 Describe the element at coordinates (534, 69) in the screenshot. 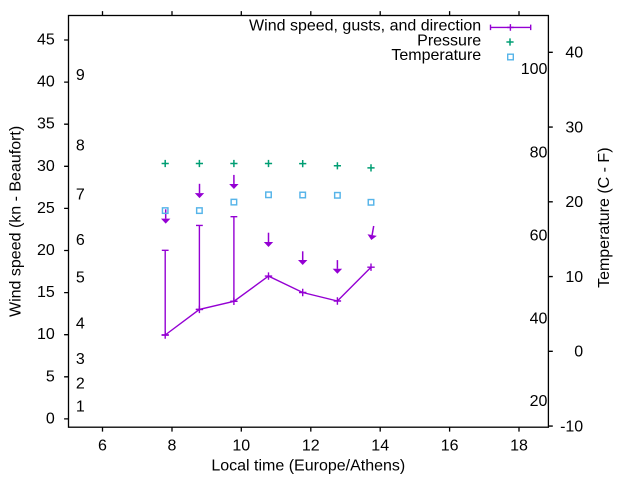

I see `svg-text: 100` at that location.